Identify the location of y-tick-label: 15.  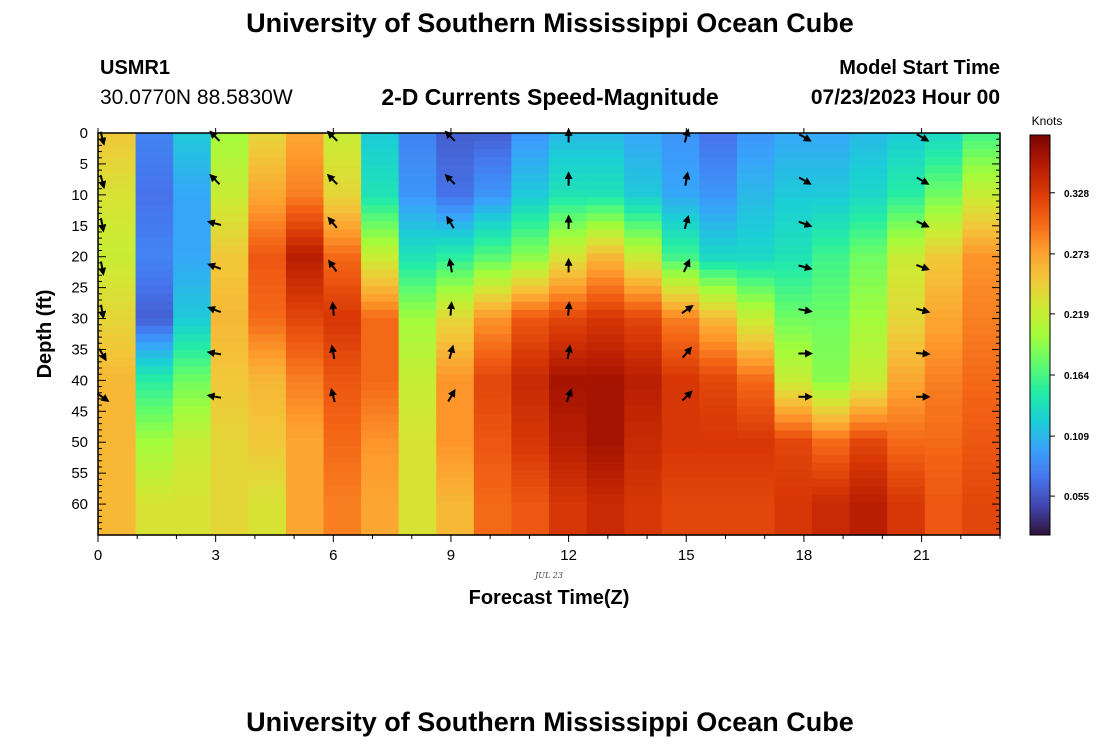
(79, 226).